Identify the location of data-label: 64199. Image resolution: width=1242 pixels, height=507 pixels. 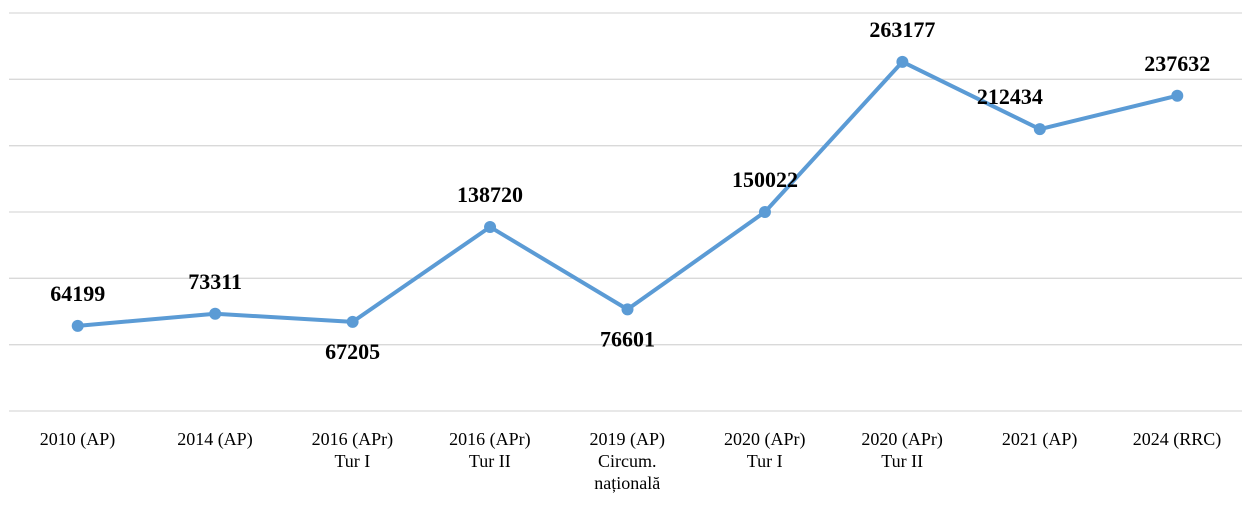
(77, 293).